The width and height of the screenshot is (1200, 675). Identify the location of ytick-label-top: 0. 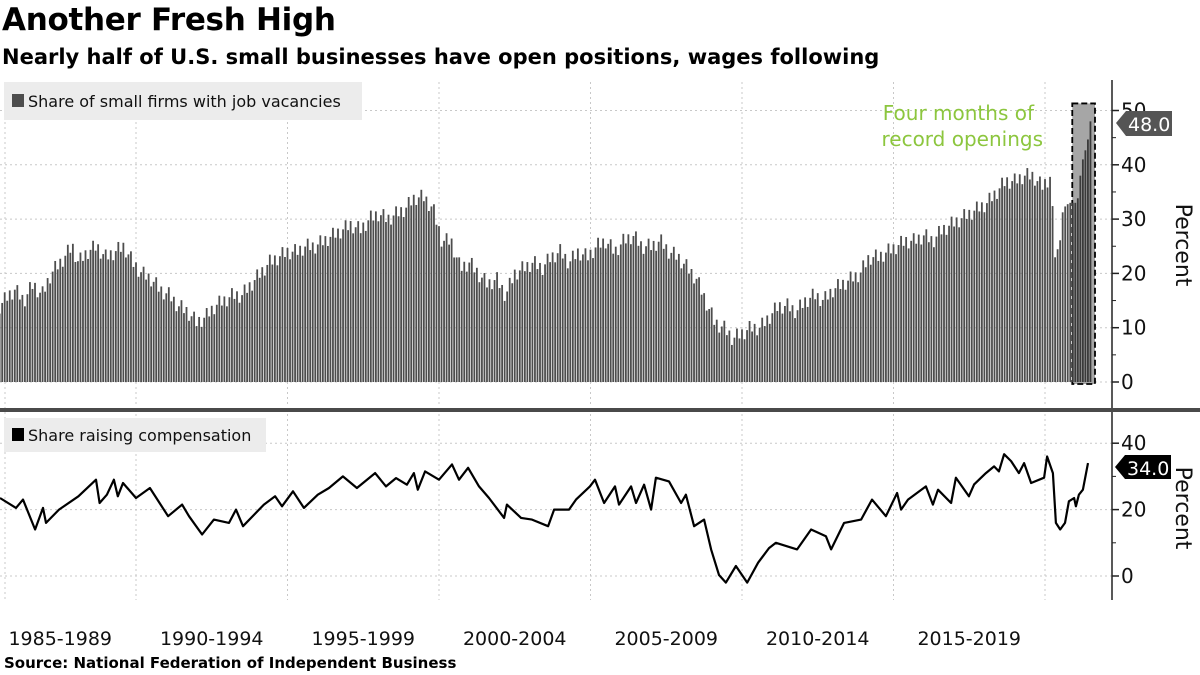
(1127, 382).